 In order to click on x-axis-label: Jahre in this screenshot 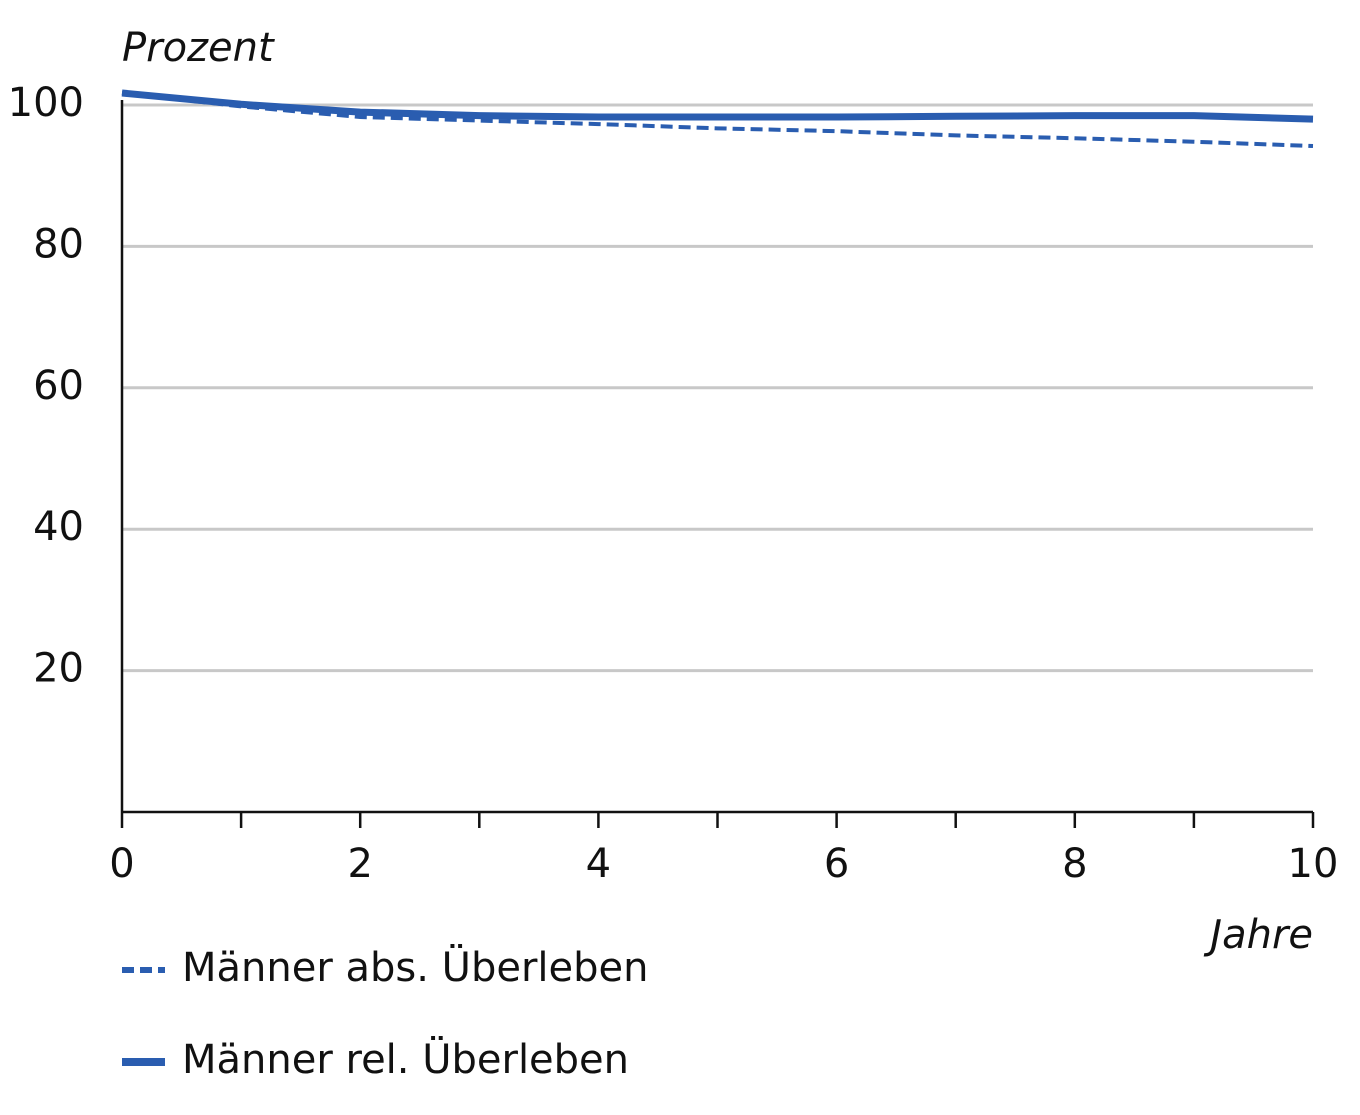, I will do `click(1258, 935)`.